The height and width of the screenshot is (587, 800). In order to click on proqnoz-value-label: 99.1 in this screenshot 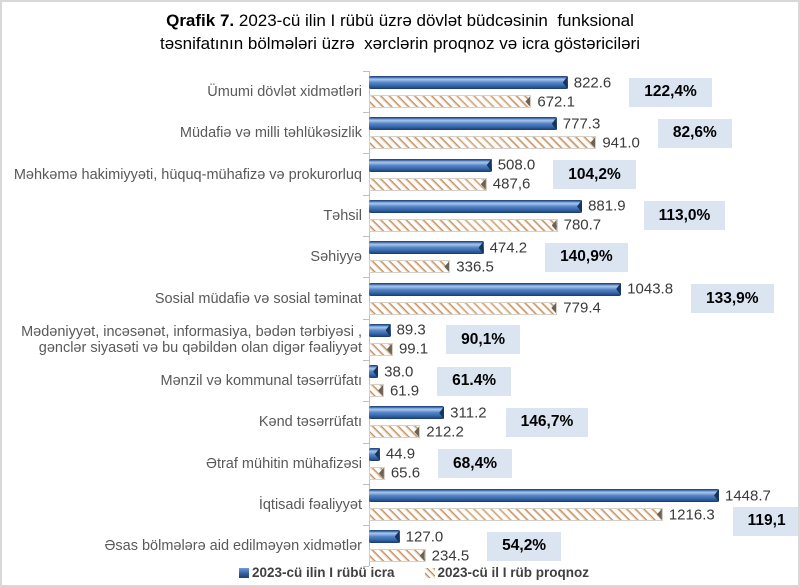, I will do `click(413, 349)`.